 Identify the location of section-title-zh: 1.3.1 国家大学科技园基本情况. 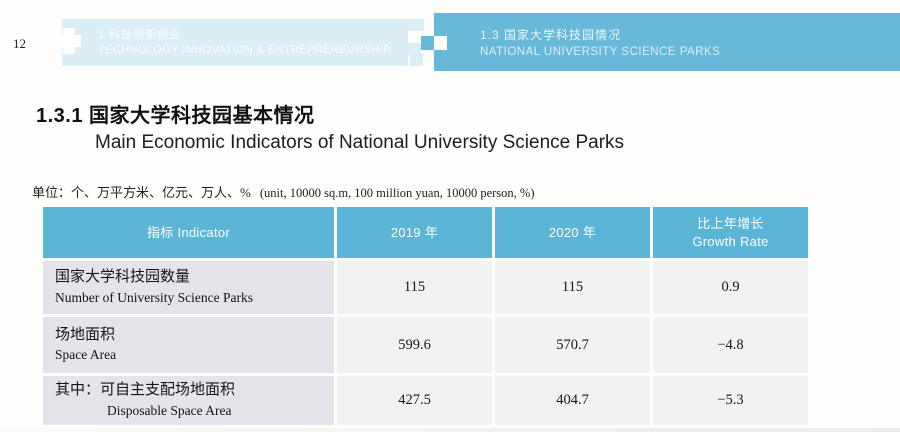
(175, 116).